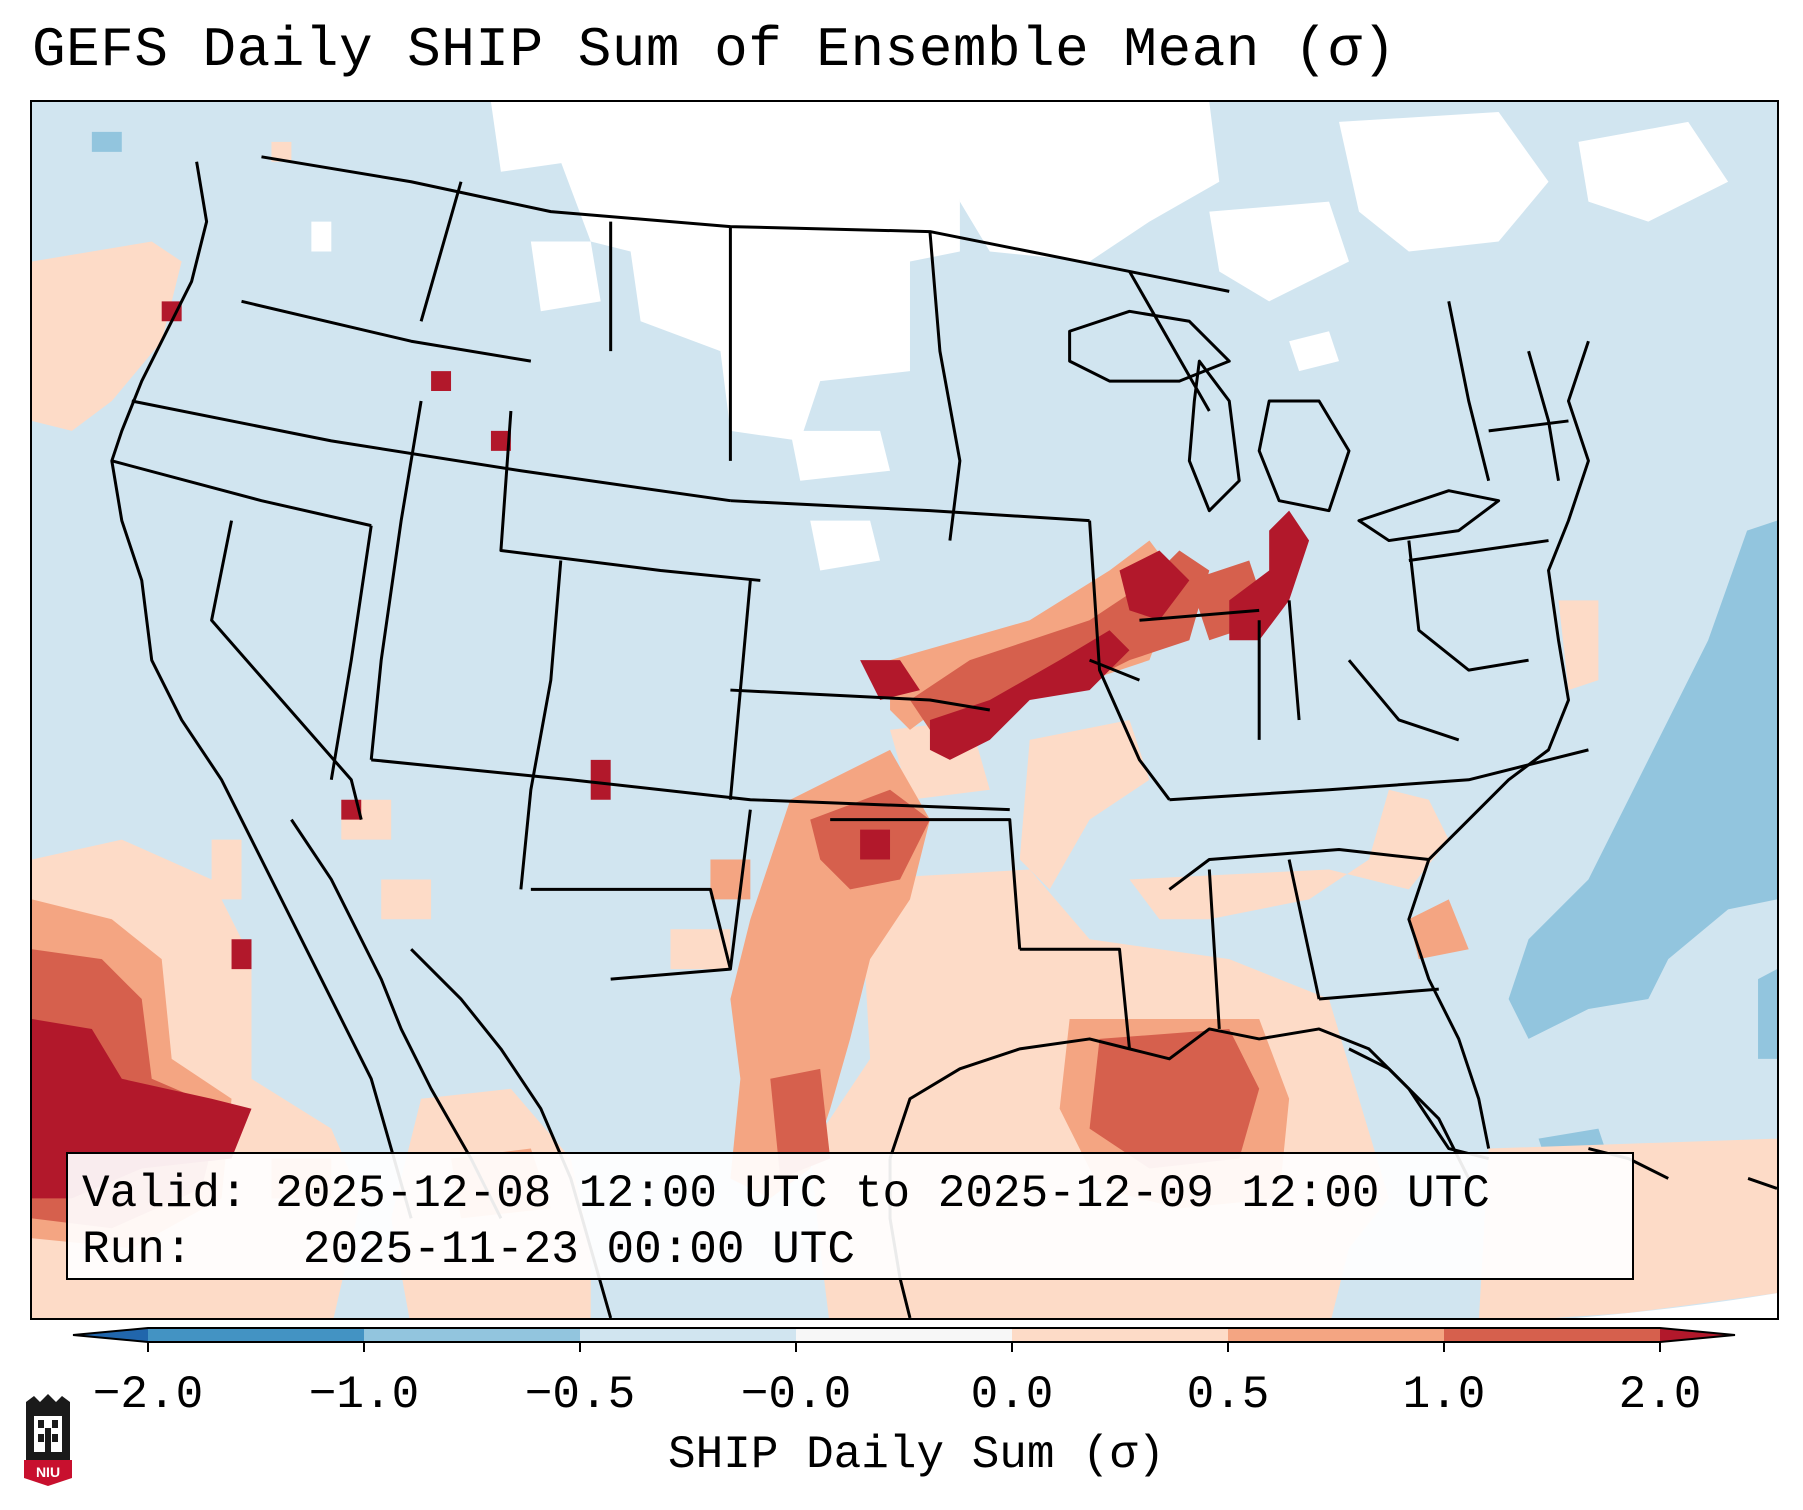  Describe the element at coordinates (1012, 1395) in the screenshot. I see `colorbar-tick-label: 0.0` at that location.